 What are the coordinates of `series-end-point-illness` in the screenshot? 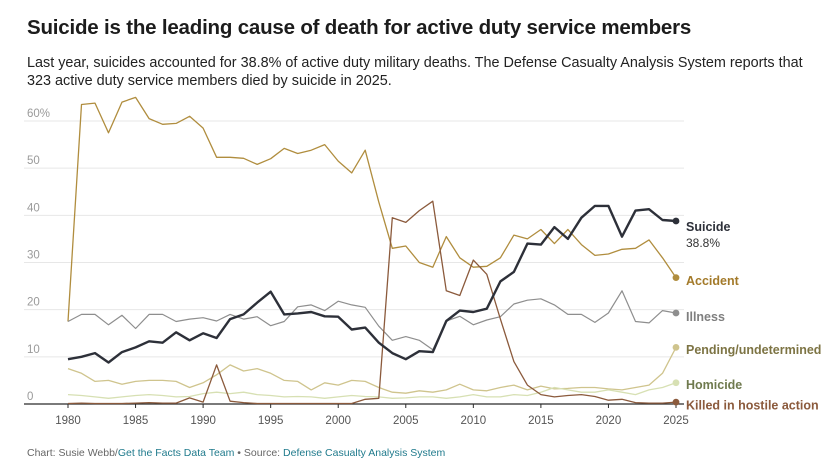 It's located at (676, 313).